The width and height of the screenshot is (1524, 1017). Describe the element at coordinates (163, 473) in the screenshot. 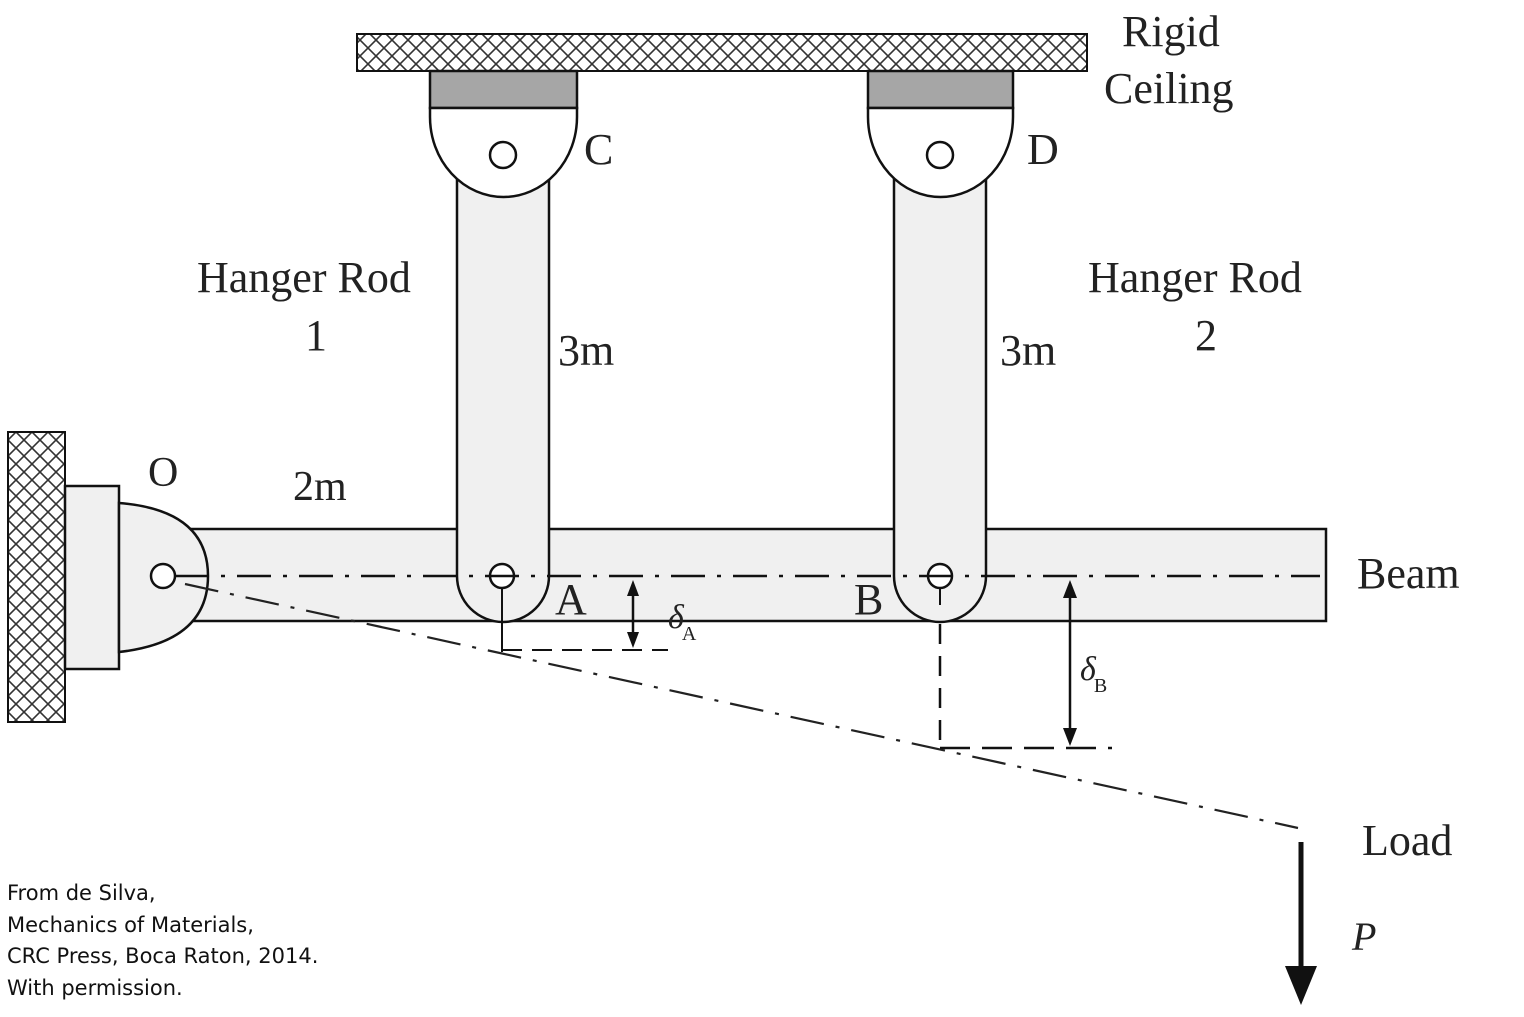

I see `point-o-label: O` at that location.